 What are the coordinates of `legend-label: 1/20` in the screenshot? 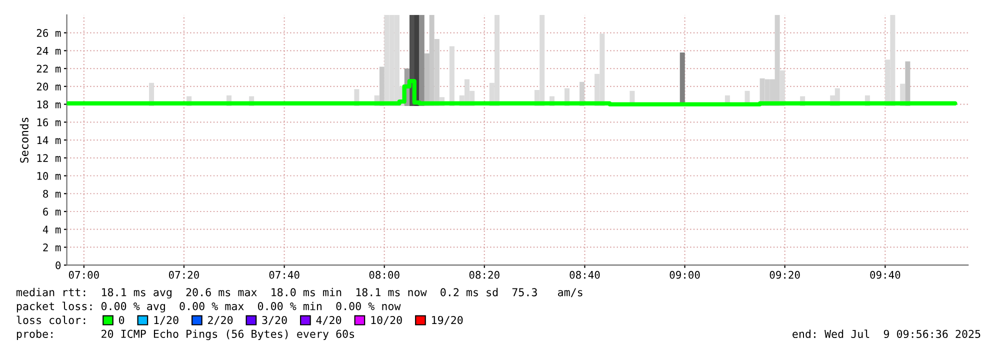 It's located at (166, 320).